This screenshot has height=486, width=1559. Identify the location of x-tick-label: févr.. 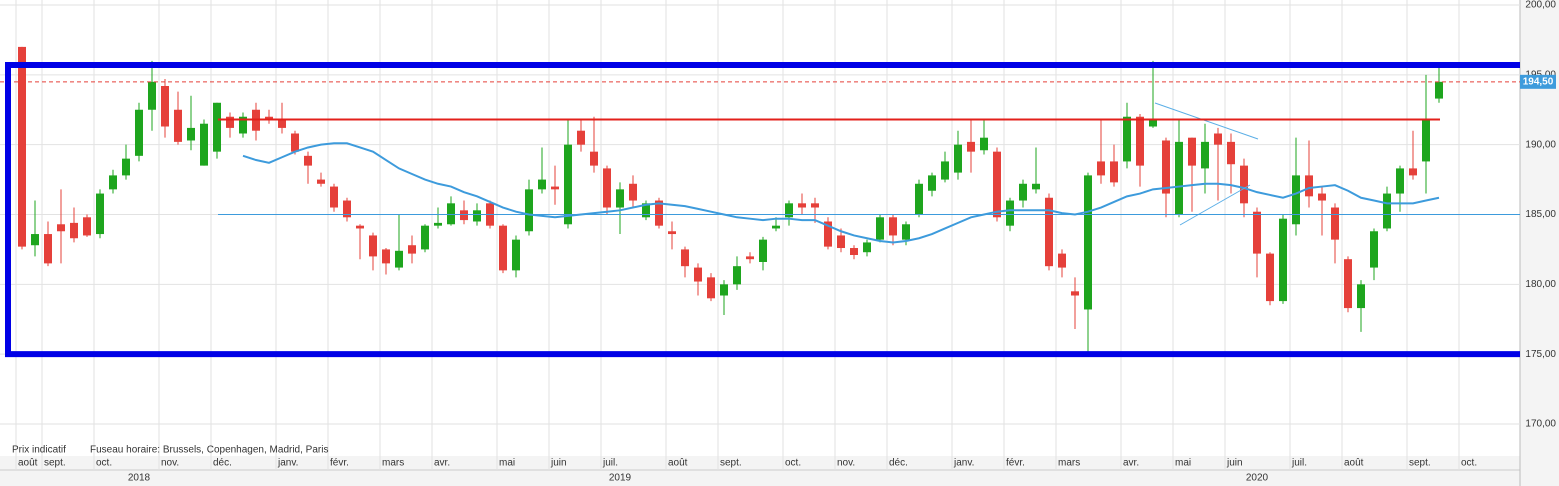
(1015, 463).